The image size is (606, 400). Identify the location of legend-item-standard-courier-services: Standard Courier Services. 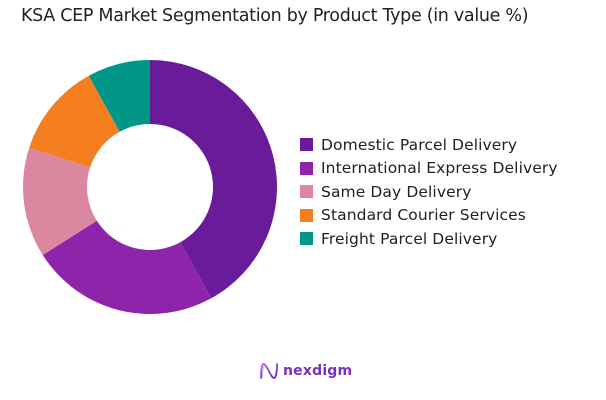
(429, 216).